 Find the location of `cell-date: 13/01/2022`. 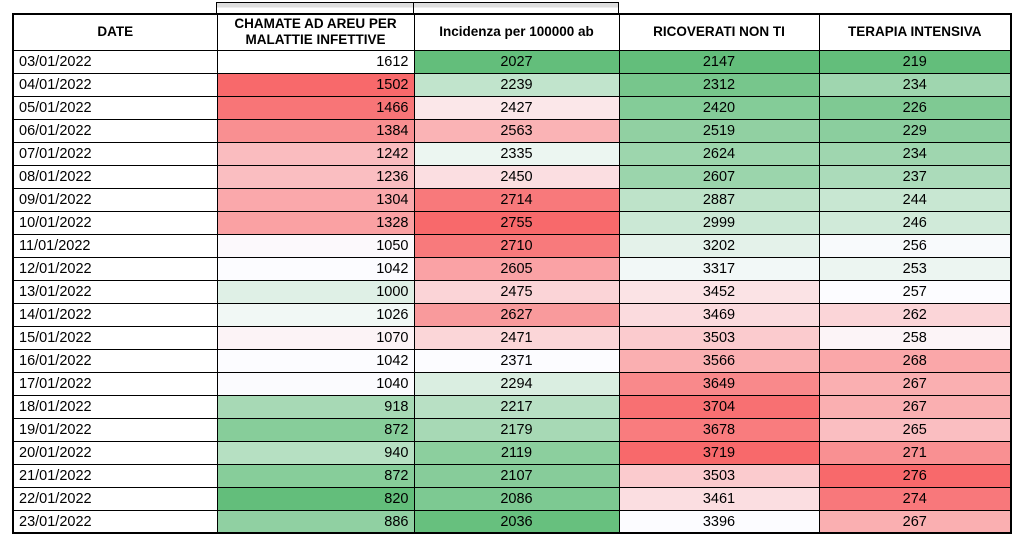

cell-date: 13/01/2022 is located at coordinates (115, 291).